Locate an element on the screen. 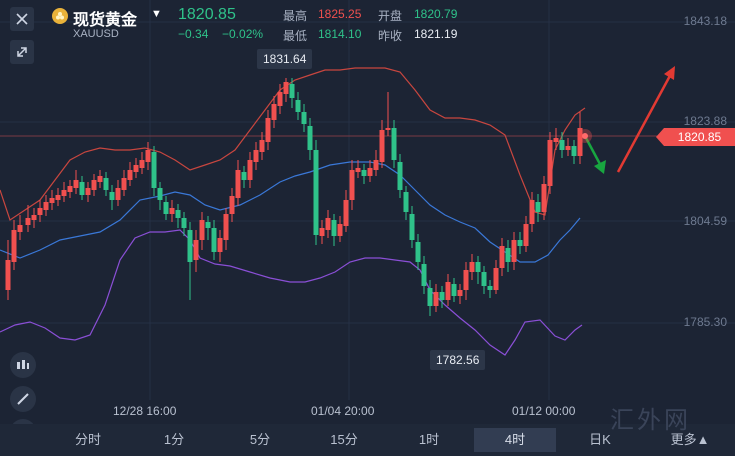 The height and width of the screenshot is (456, 735). fullscreen-button is located at coordinates (22, 52).